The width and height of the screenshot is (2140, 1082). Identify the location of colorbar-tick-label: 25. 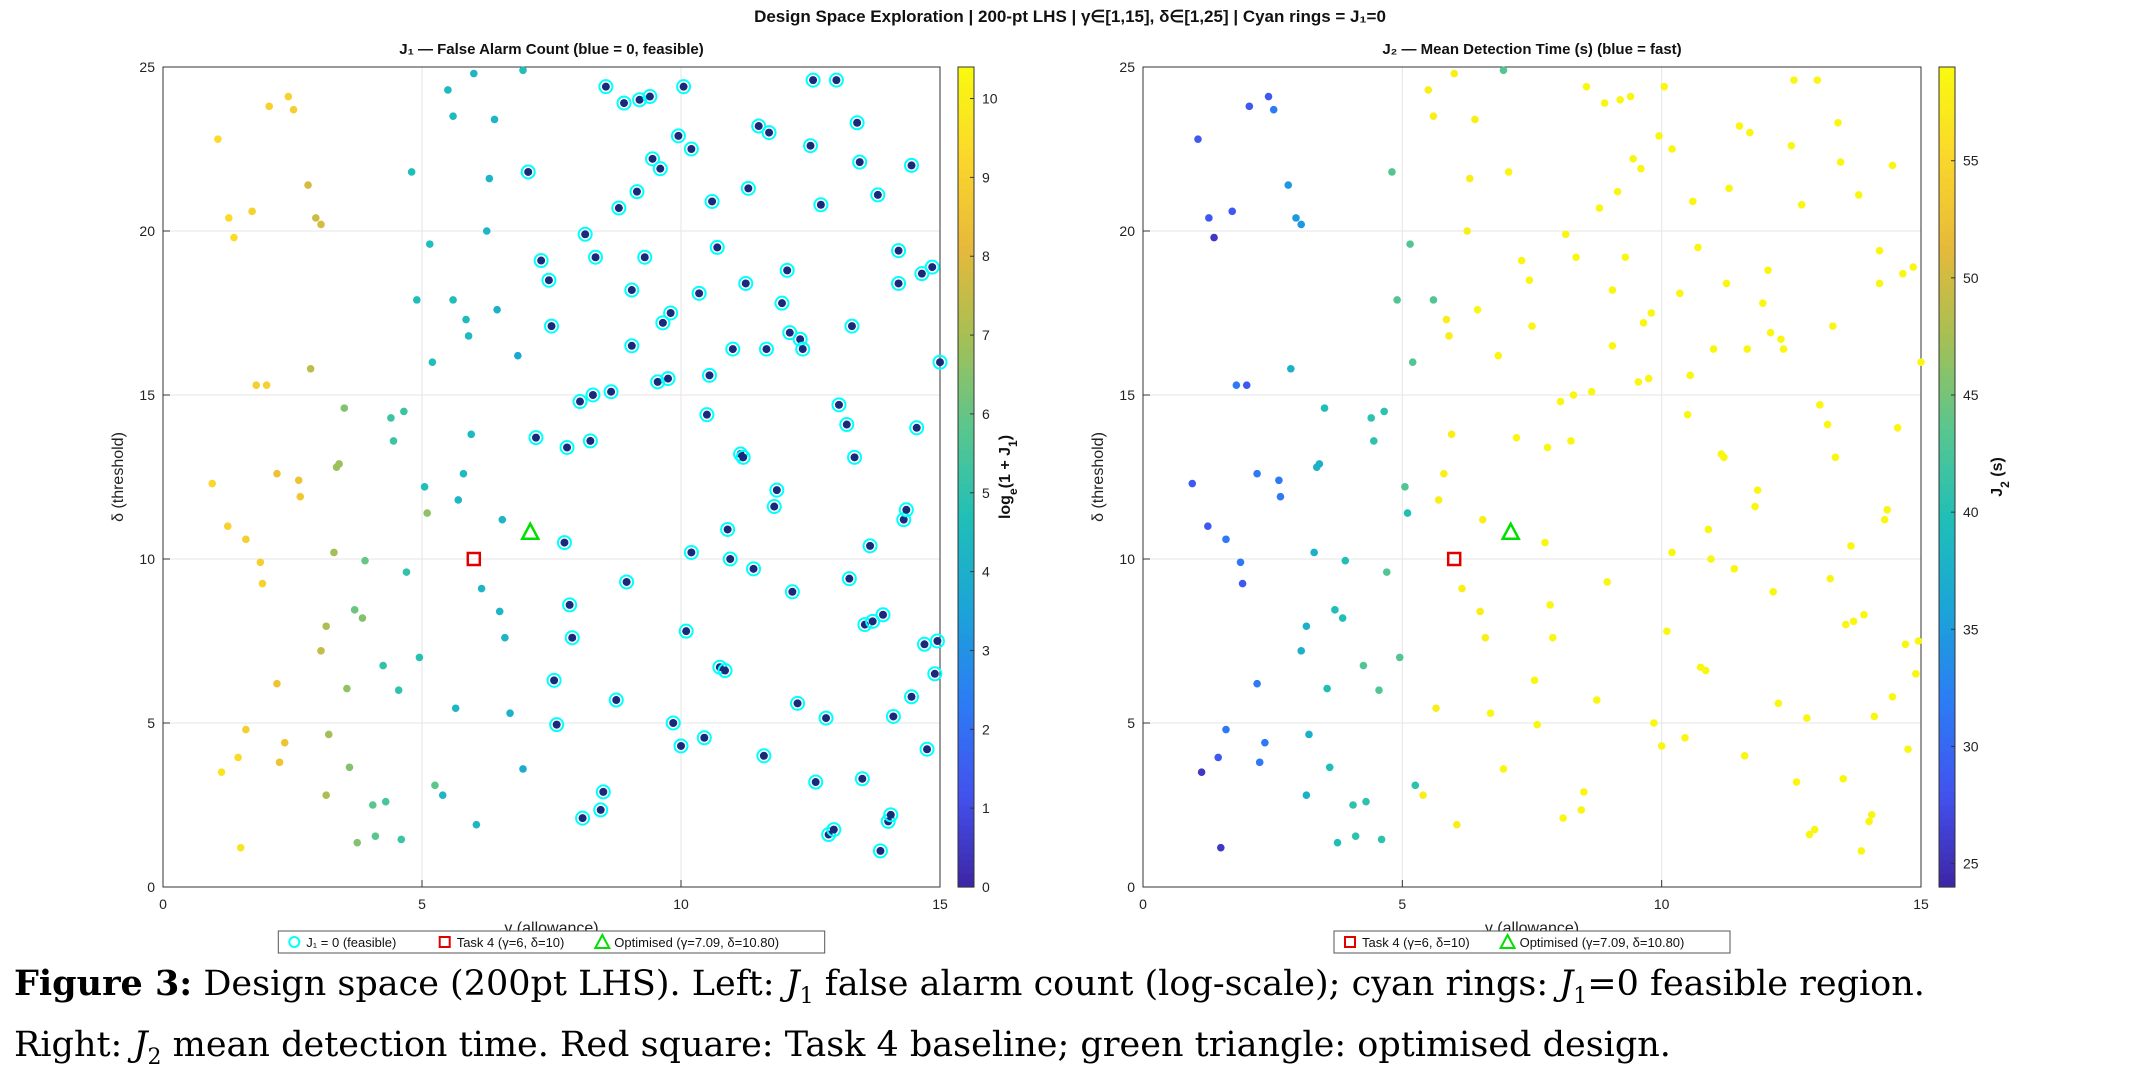
(1971, 864).